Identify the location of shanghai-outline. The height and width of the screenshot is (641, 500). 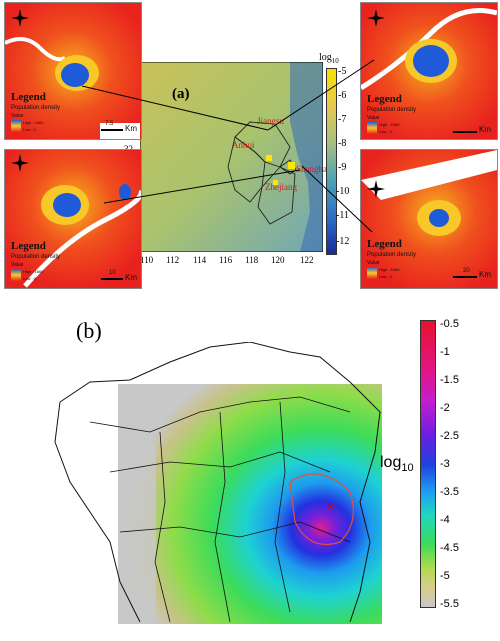
(288, 167).